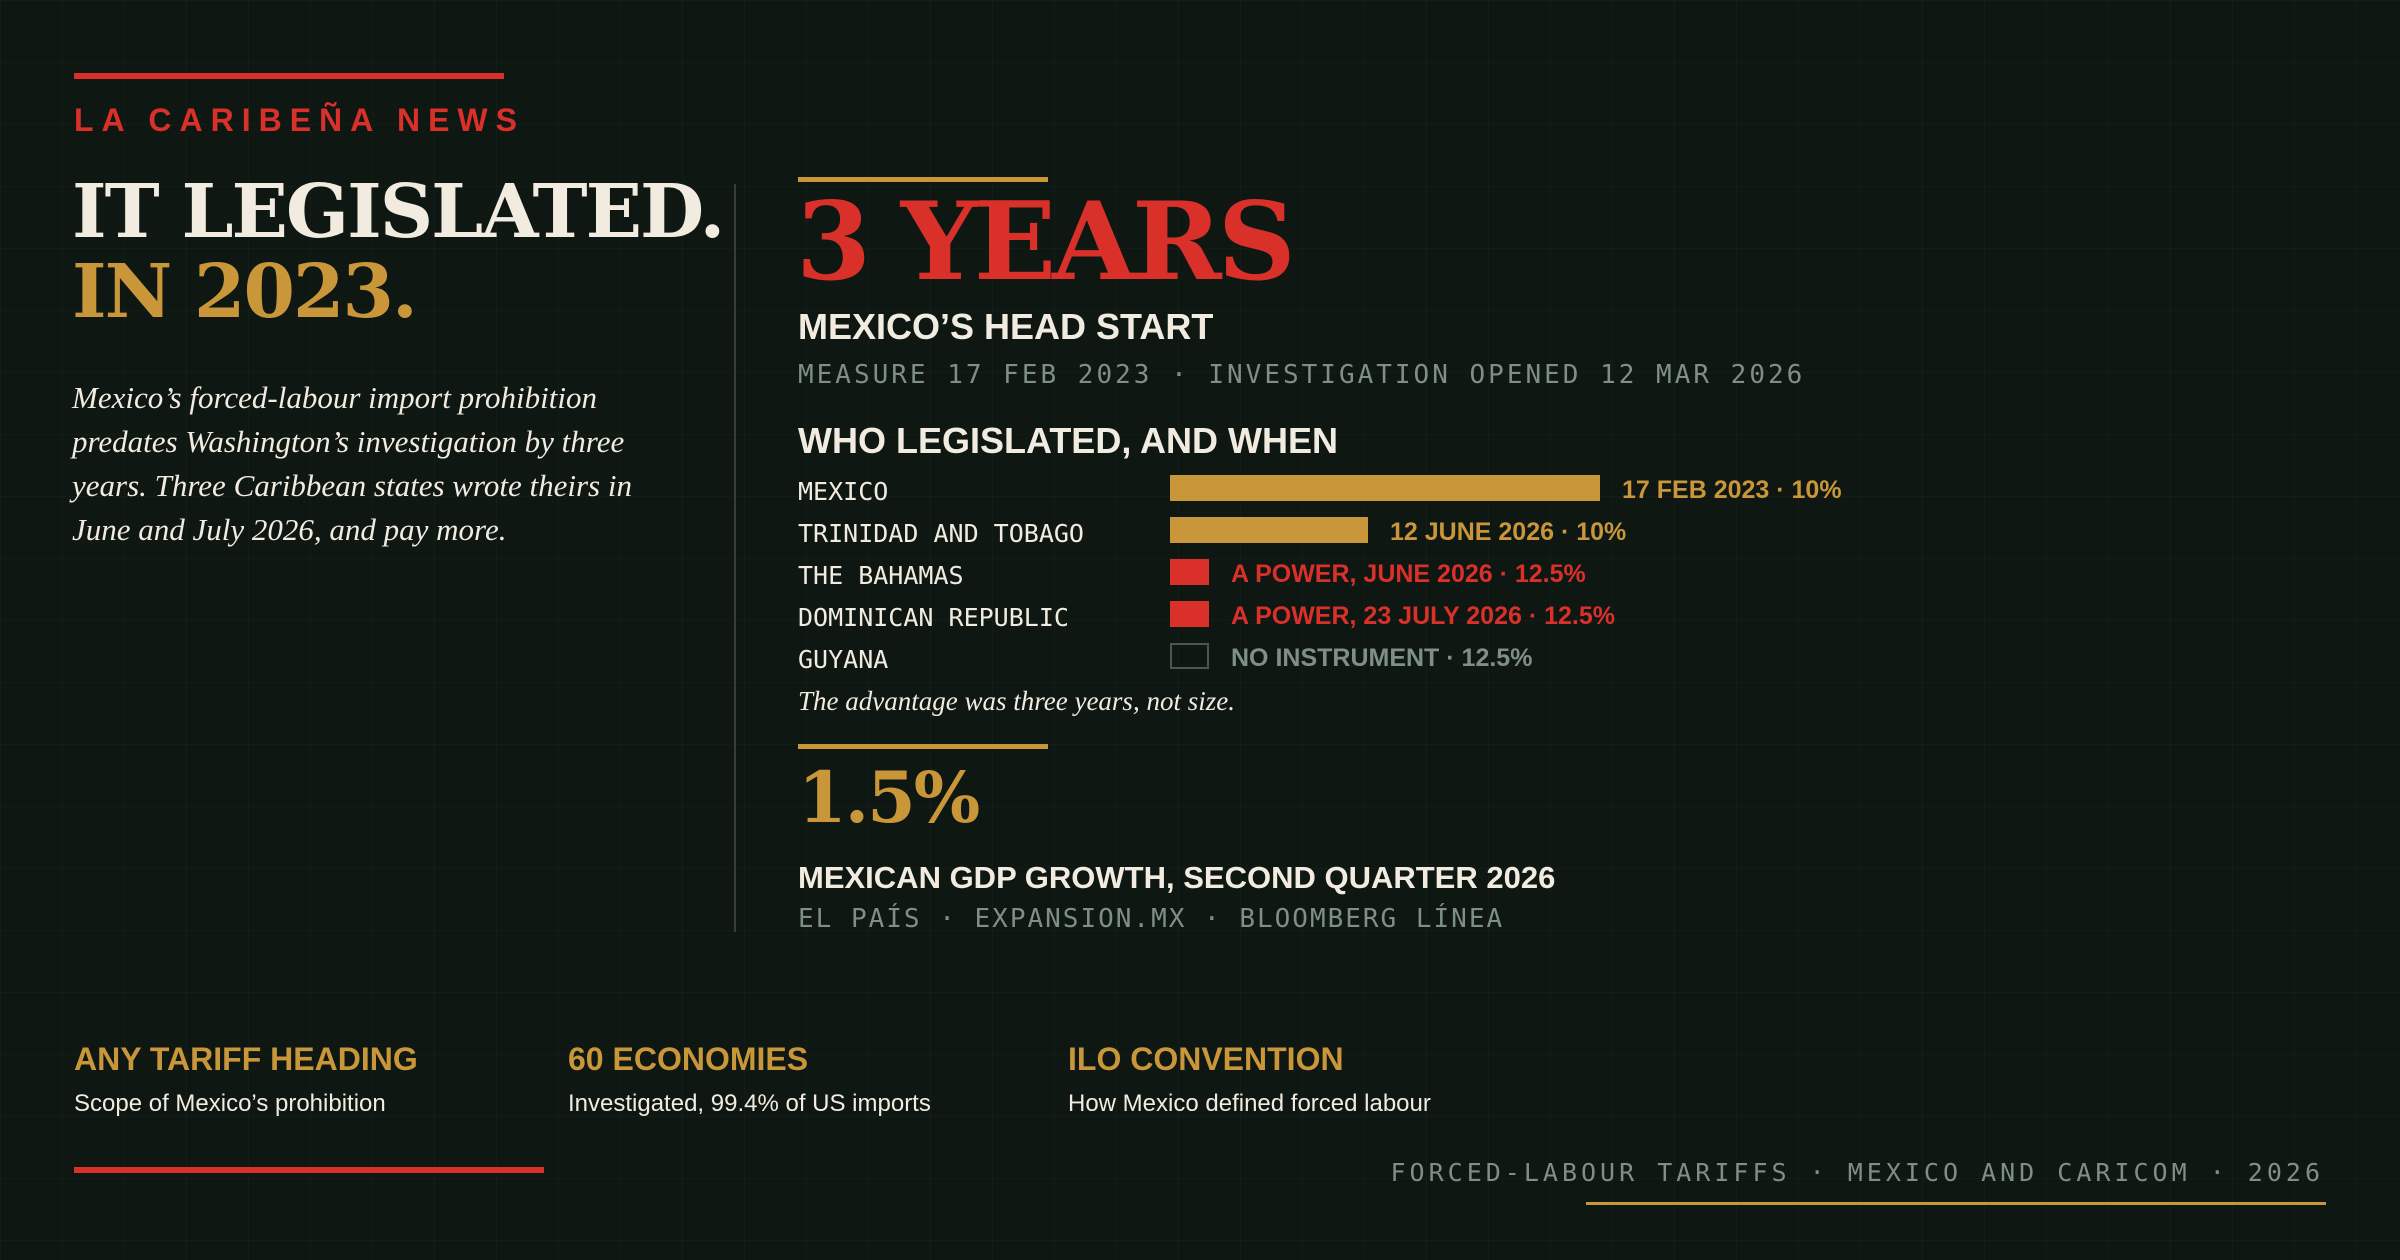  What do you see at coordinates (245, 292) in the screenshot?
I see `headline-line-2: IN 2023.` at bounding box center [245, 292].